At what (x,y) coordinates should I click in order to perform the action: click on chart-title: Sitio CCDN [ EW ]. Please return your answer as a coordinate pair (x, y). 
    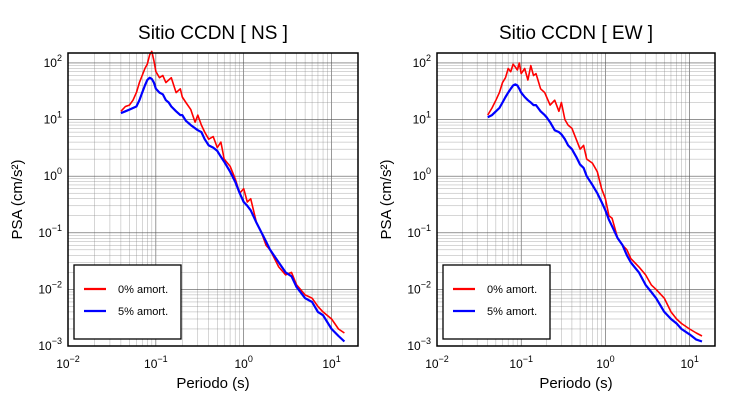
    Looking at the image, I should click on (576, 33).